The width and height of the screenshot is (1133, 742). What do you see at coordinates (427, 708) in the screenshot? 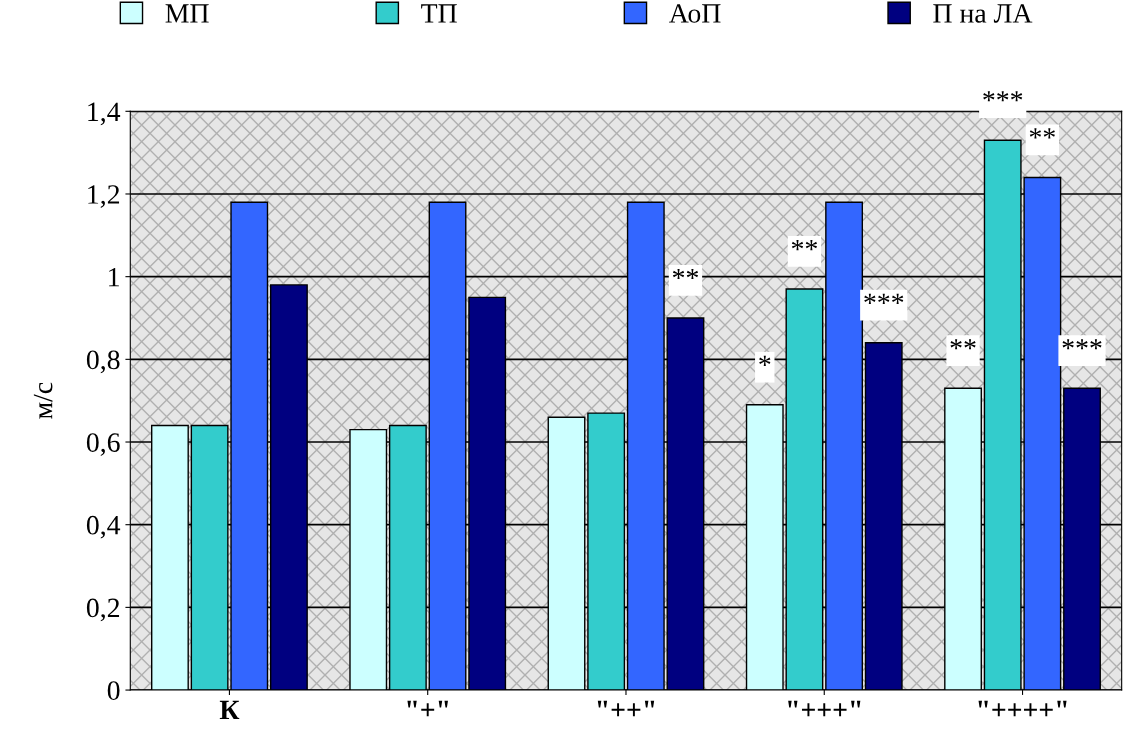
I see `x-tick-label: "+"` at bounding box center [427, 708].